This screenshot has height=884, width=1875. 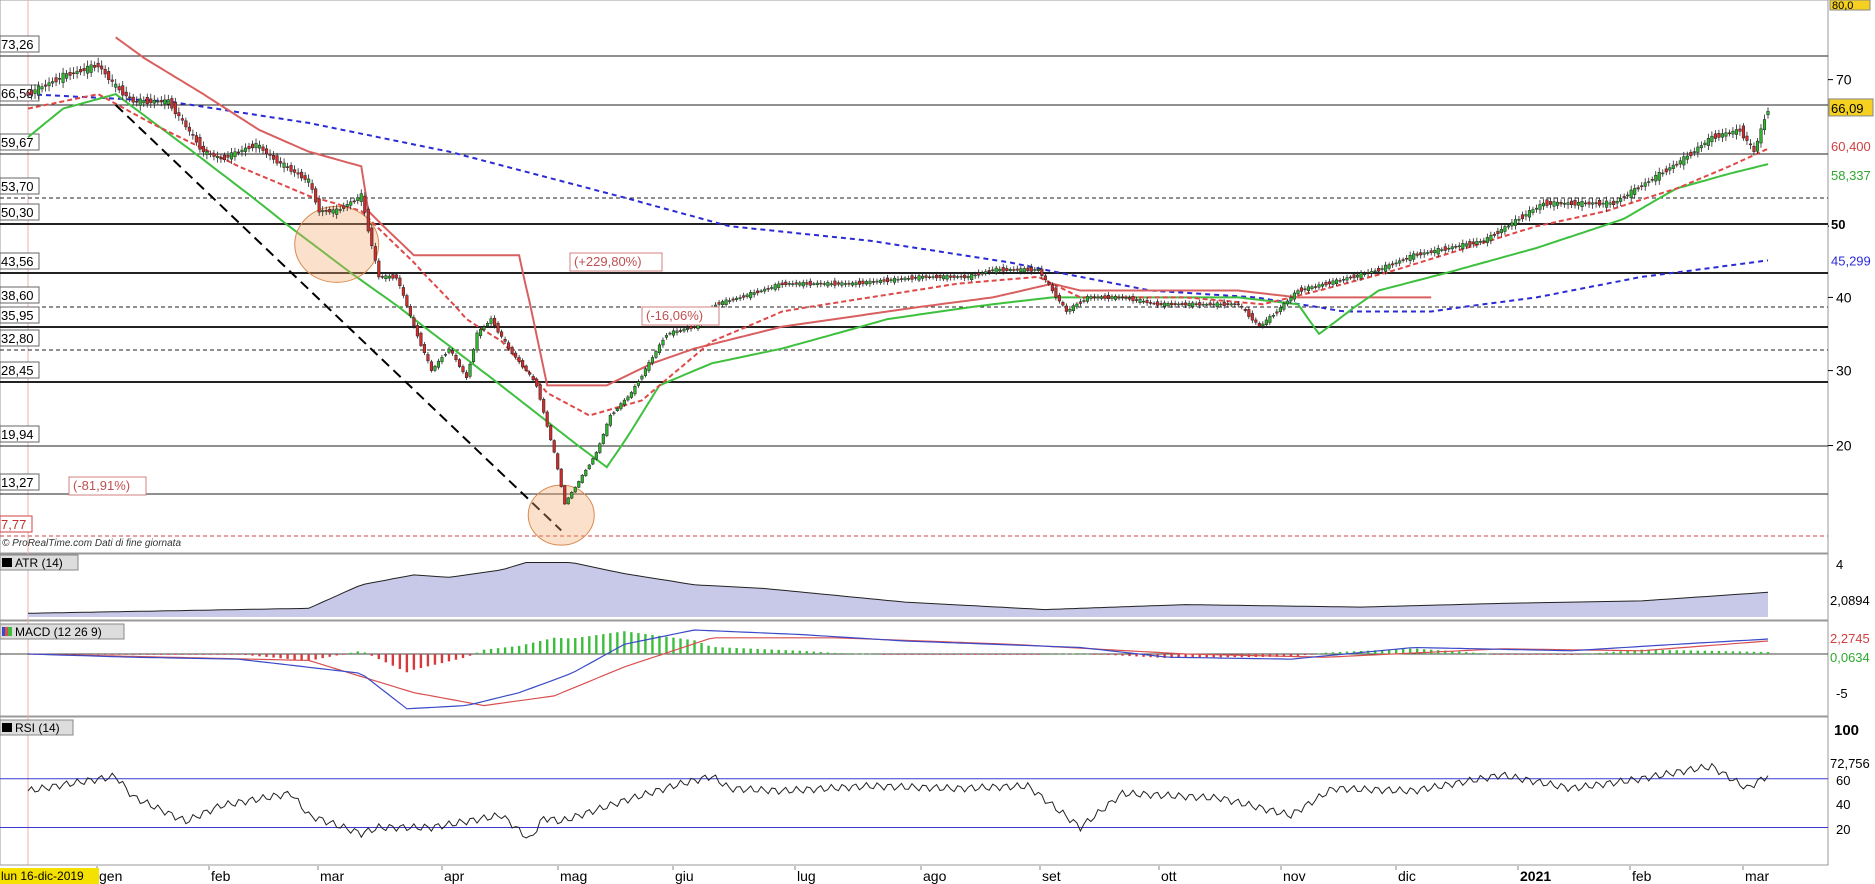 I want to click on price-tick-label: 70, so click(x=1844, y=80).